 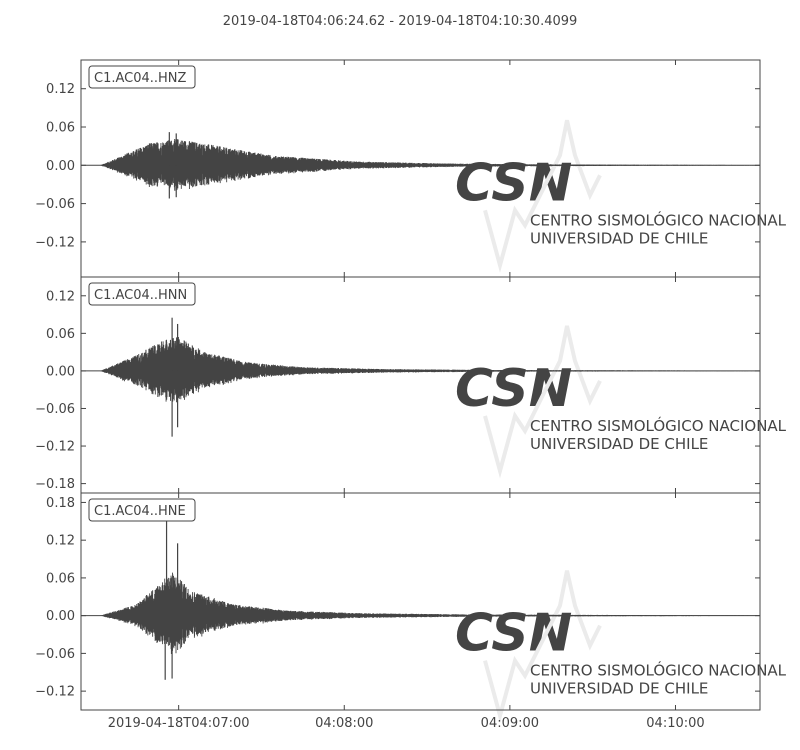 What do you see at coordinates (510, 723) in the screenshot?
I see `xtick-label: 04:09:00` at bounding box center [510, 723].